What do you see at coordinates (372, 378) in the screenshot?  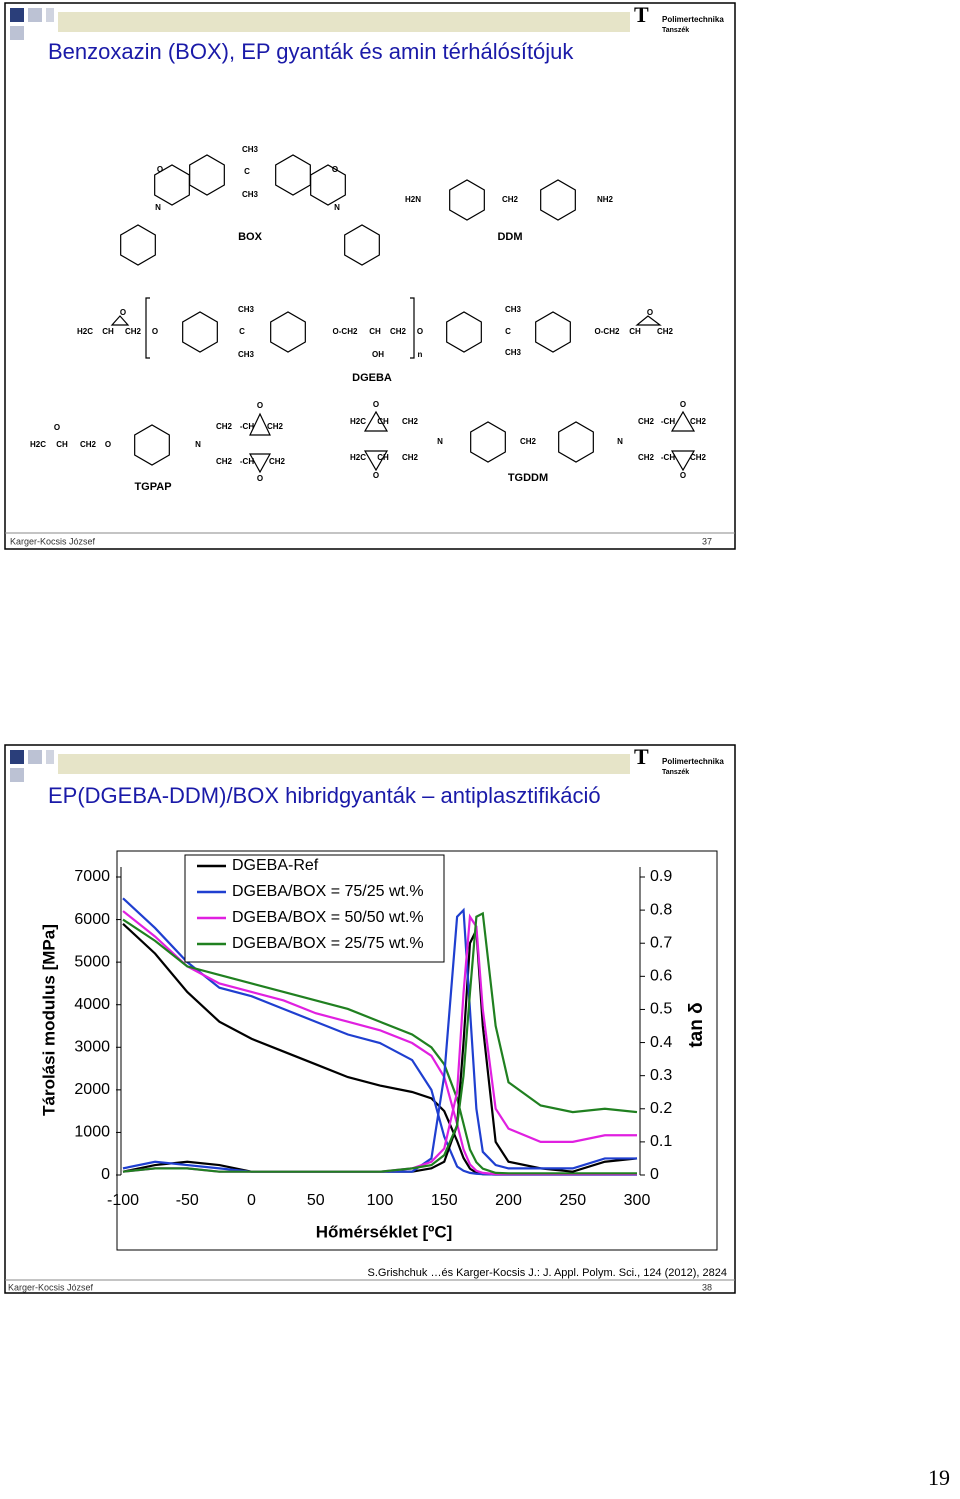 I see `structure-name: DGEBA` at bounding box center [372, 378].